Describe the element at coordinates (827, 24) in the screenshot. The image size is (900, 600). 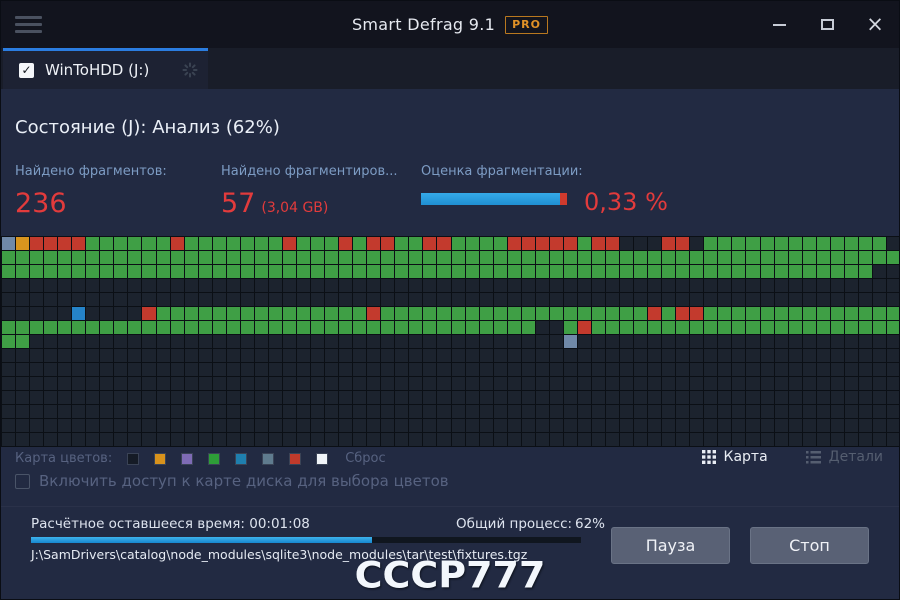
I see `maximize-button` at that location.